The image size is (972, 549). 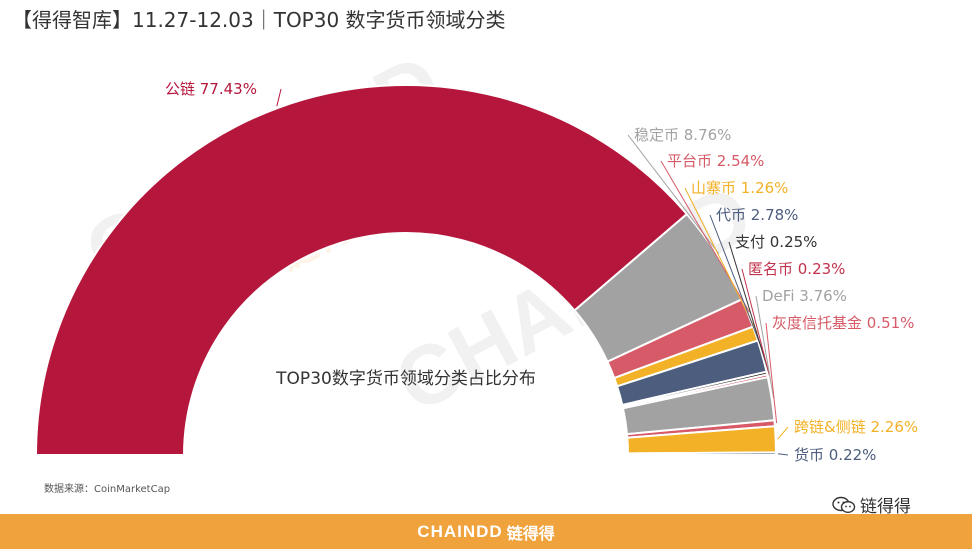 What do you see at coordinates (530, 533) in the screenshot?
I see `footer-brand-cn: 链得得` at bounding box center [530, 533].